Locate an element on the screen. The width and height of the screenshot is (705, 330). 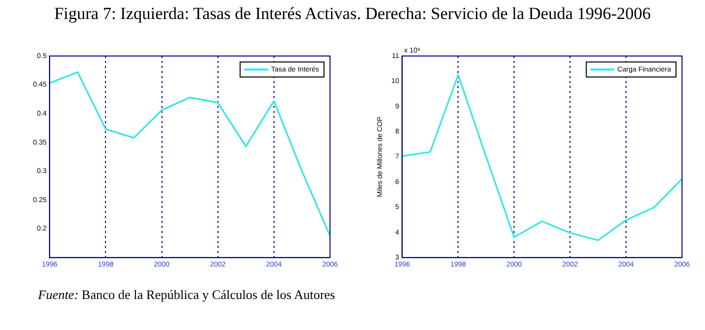
chart-title: Figura 7: Izquierda: Tasas de Interés Activas. Derecha: Servicio de la Deuda 1996-2006 is located at coordinates (352, 14).